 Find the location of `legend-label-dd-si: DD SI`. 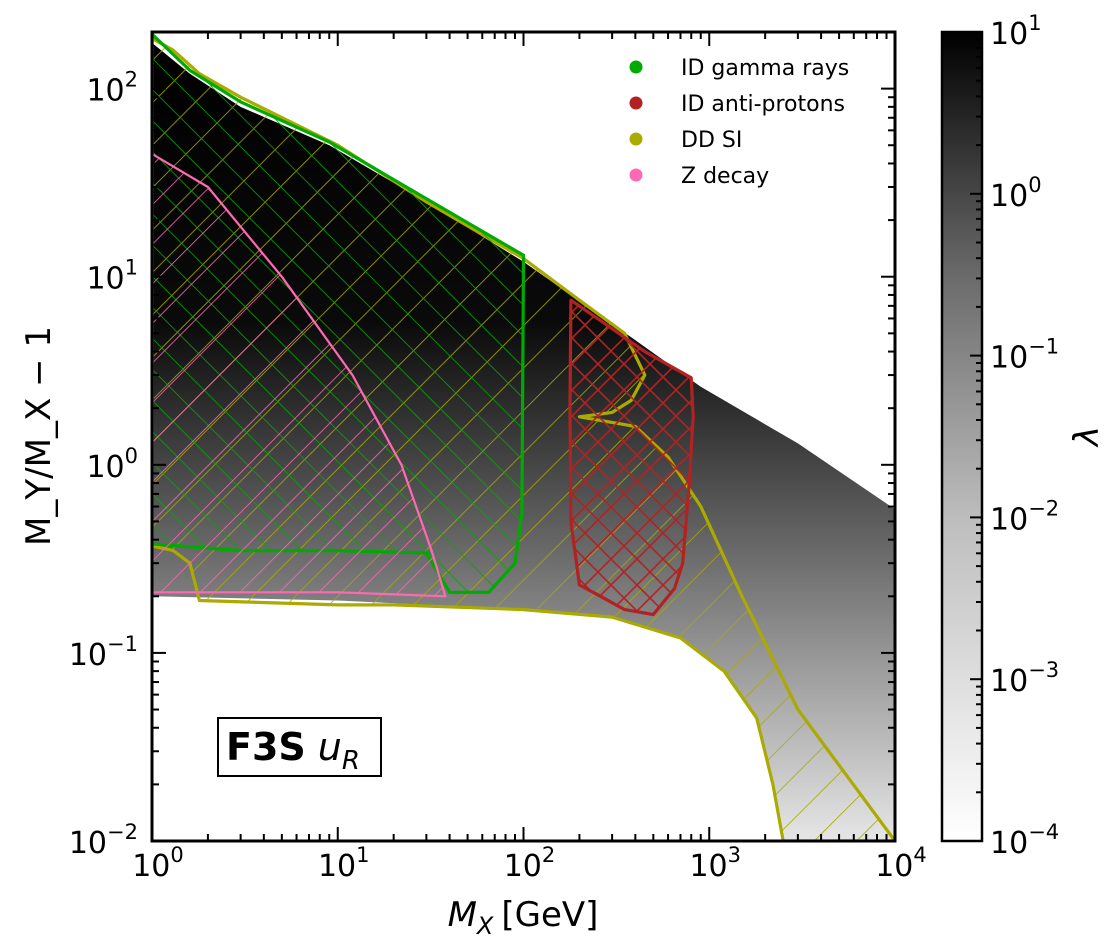

legend-label-dd-si: DD SI is located at coordinates (711, 140).